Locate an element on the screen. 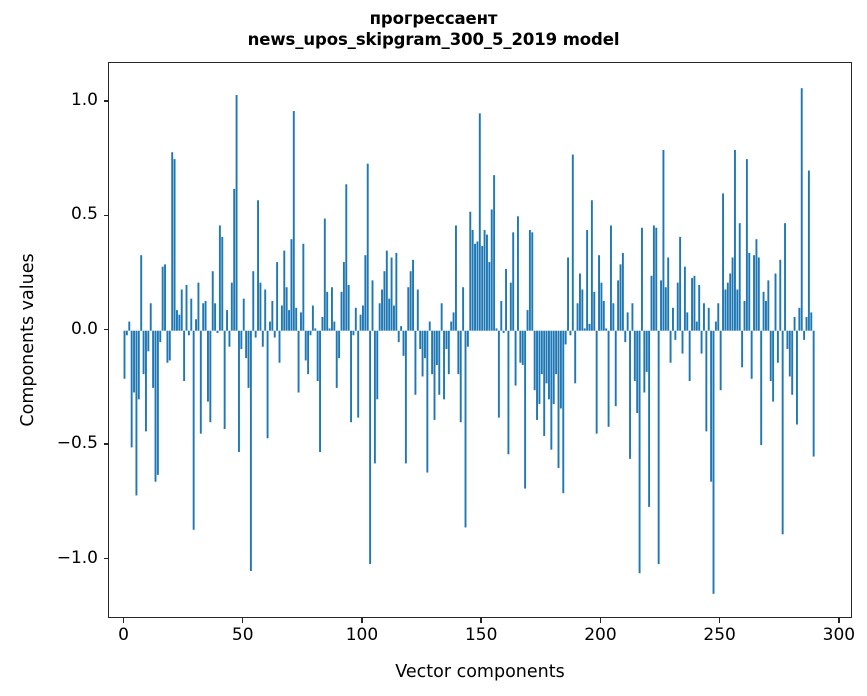  x-tick-label: 200 is located at coordinates (600, 635).